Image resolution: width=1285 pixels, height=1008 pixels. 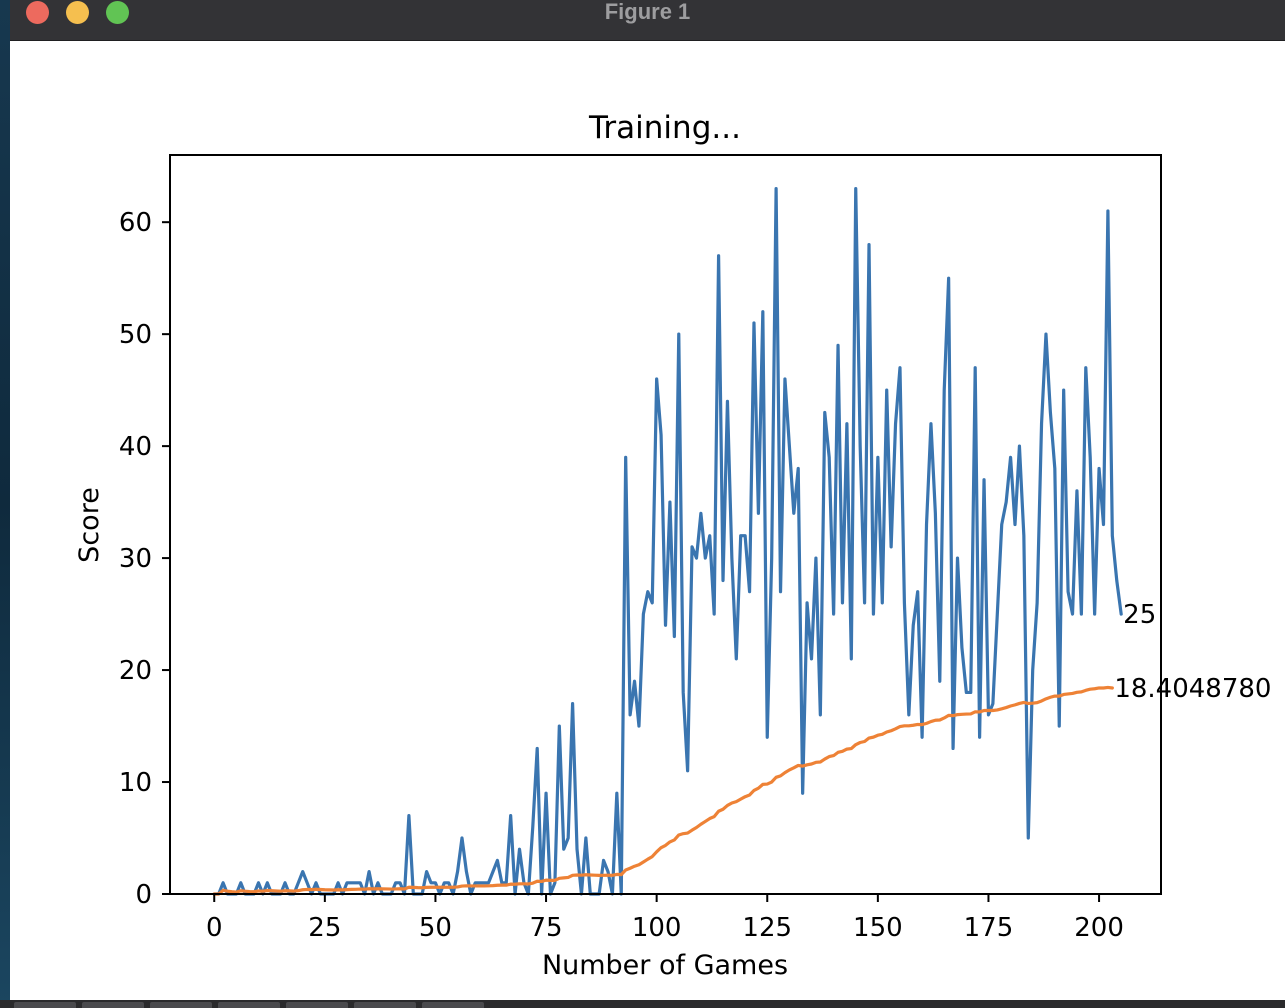 What do you see at coordinates (1139, 615) in the screenshot?
I see `series-0-end-label: 25` at bounding box center [1139, 615].